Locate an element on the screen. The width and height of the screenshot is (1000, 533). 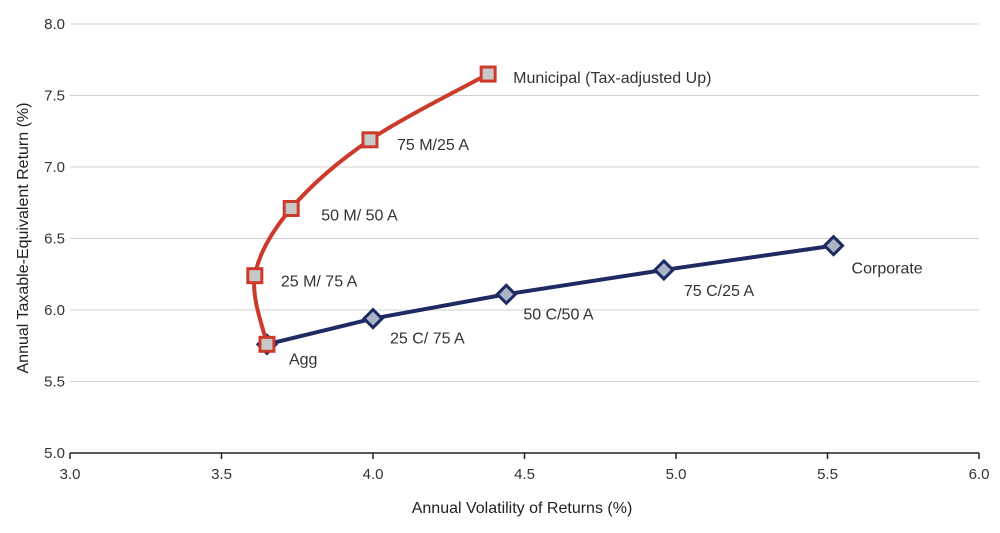
x-tick-label: 4.5 is located at coordinates (524, 474).